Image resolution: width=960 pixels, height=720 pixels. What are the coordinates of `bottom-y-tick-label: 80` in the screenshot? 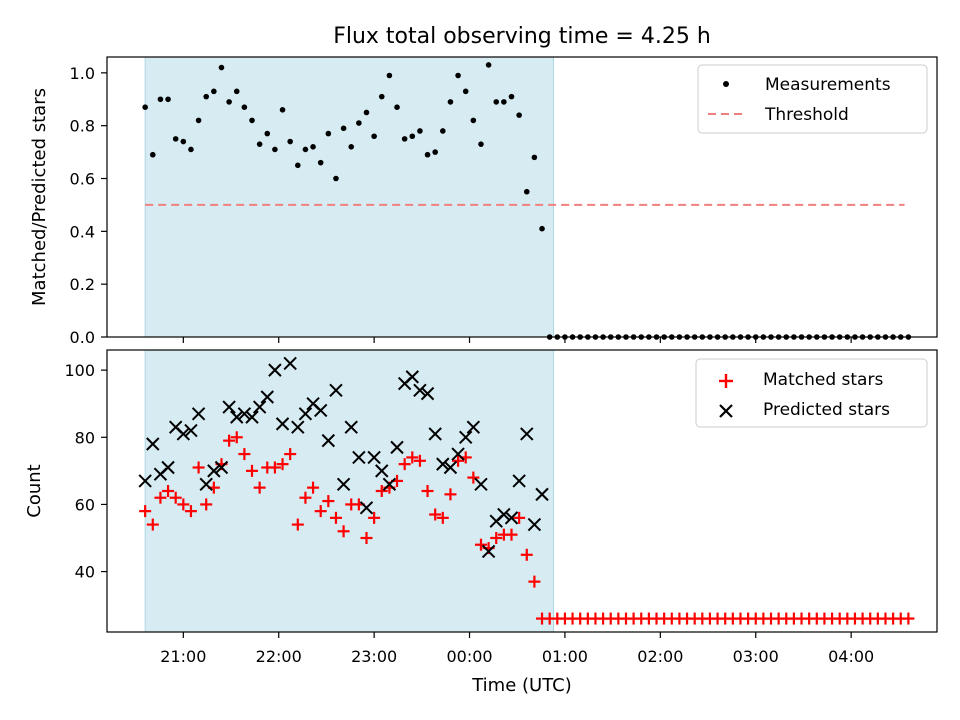 It's located at (85, 437).